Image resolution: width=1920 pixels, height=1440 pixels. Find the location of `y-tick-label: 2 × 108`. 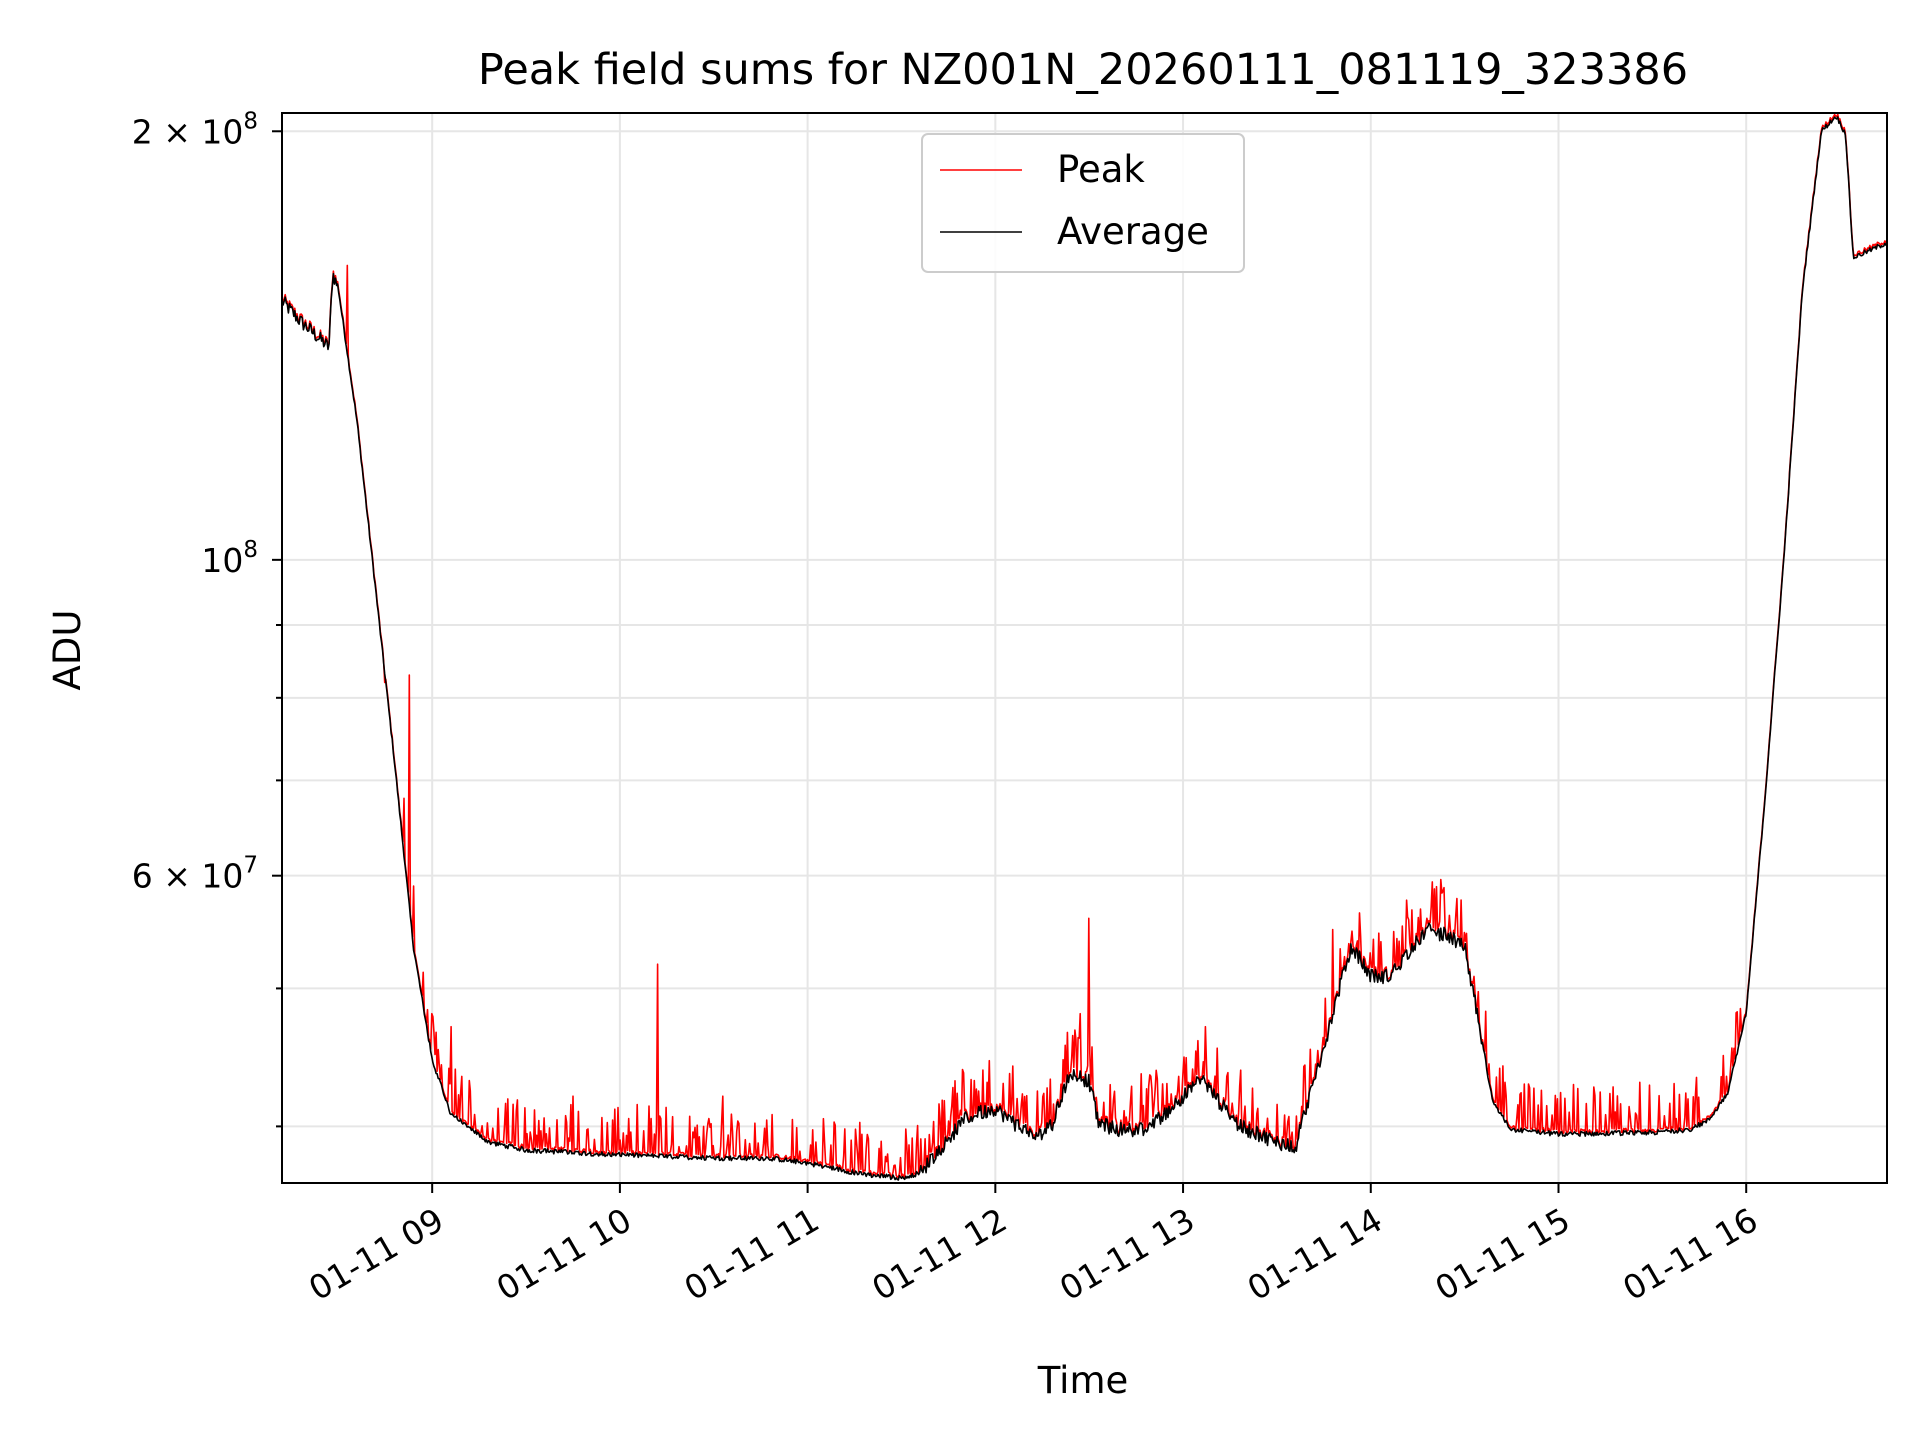

y-tick-label: 2 × 108 is located at coordinates (195, 129).